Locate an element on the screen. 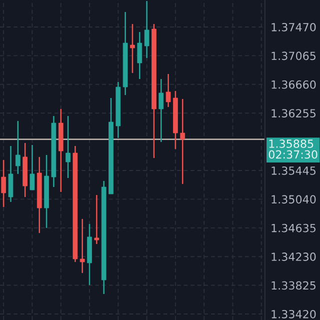  y-tick-label: 1.33420 is located at coordinates (294, 314).